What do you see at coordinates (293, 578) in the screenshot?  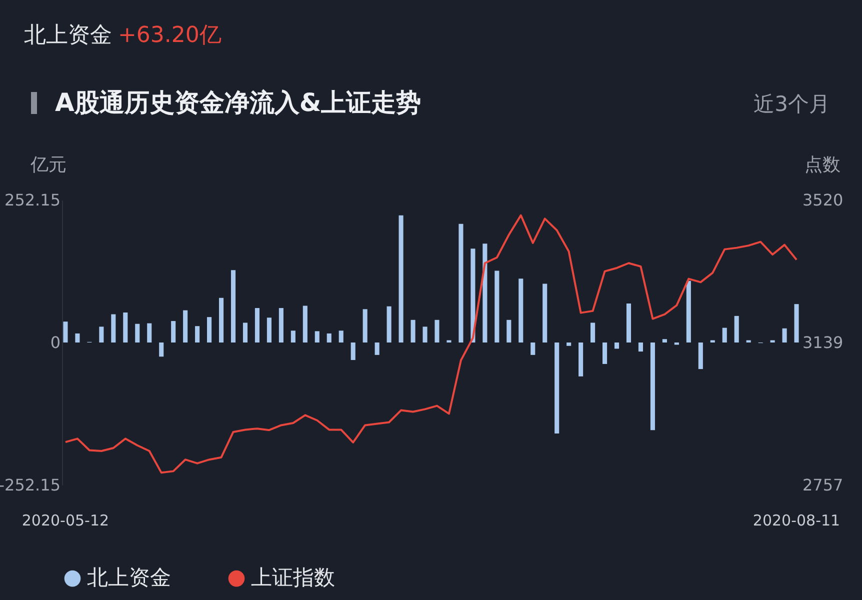 I see `legend-label: 上证指数` at bounding box center [293, 578].